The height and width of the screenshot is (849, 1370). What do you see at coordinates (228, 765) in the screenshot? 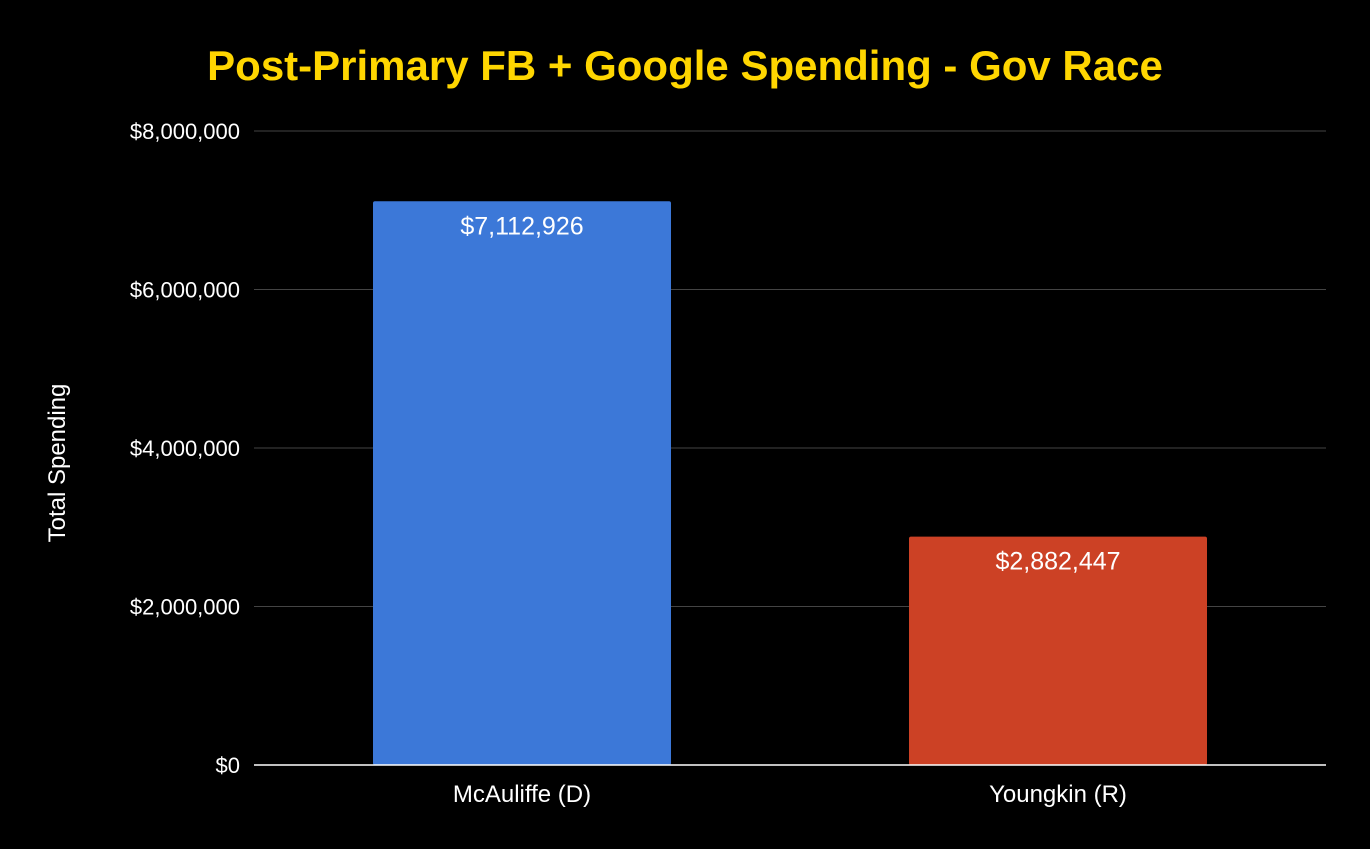
I see `y-tick-label: $0` at bounding box center [228, 765].